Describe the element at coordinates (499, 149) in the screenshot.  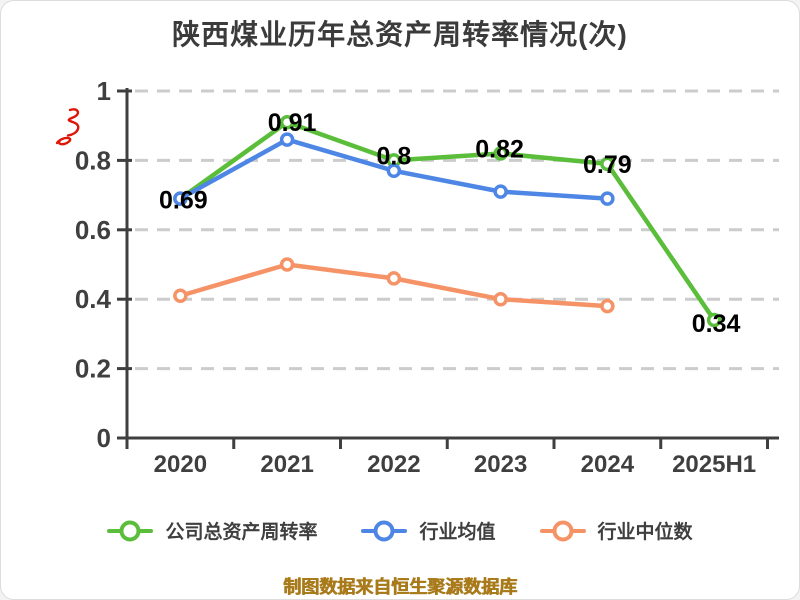
I see `svg-text: 0.82` at that location.